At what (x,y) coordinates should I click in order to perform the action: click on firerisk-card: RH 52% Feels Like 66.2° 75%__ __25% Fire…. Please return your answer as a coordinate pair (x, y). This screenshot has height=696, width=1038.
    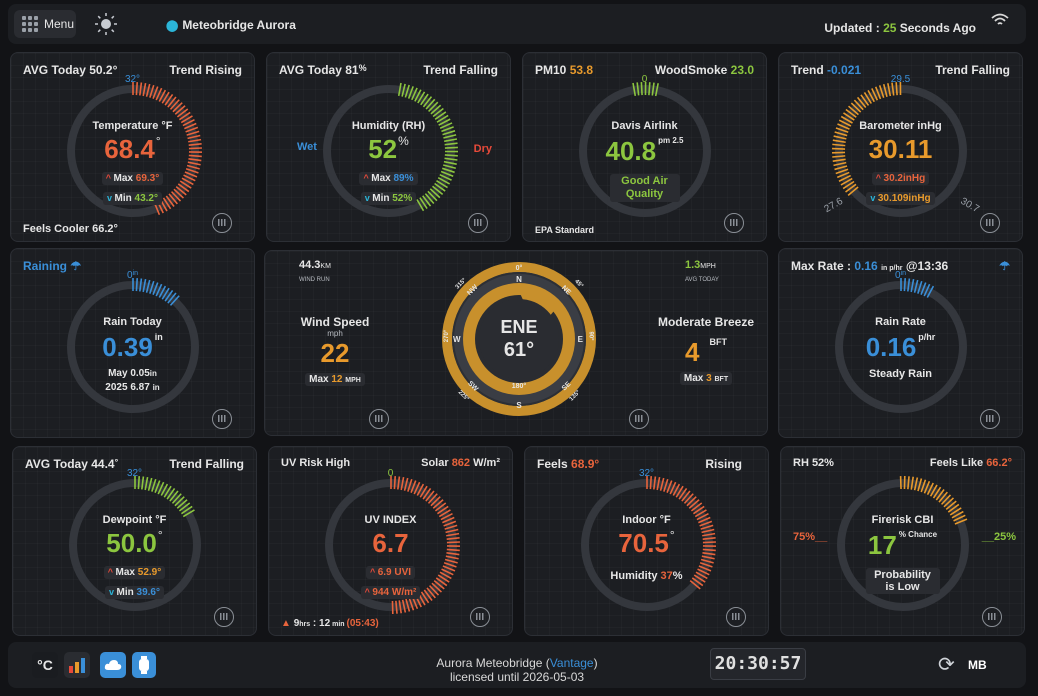
    Looking at the image, I should click on (902, 541).